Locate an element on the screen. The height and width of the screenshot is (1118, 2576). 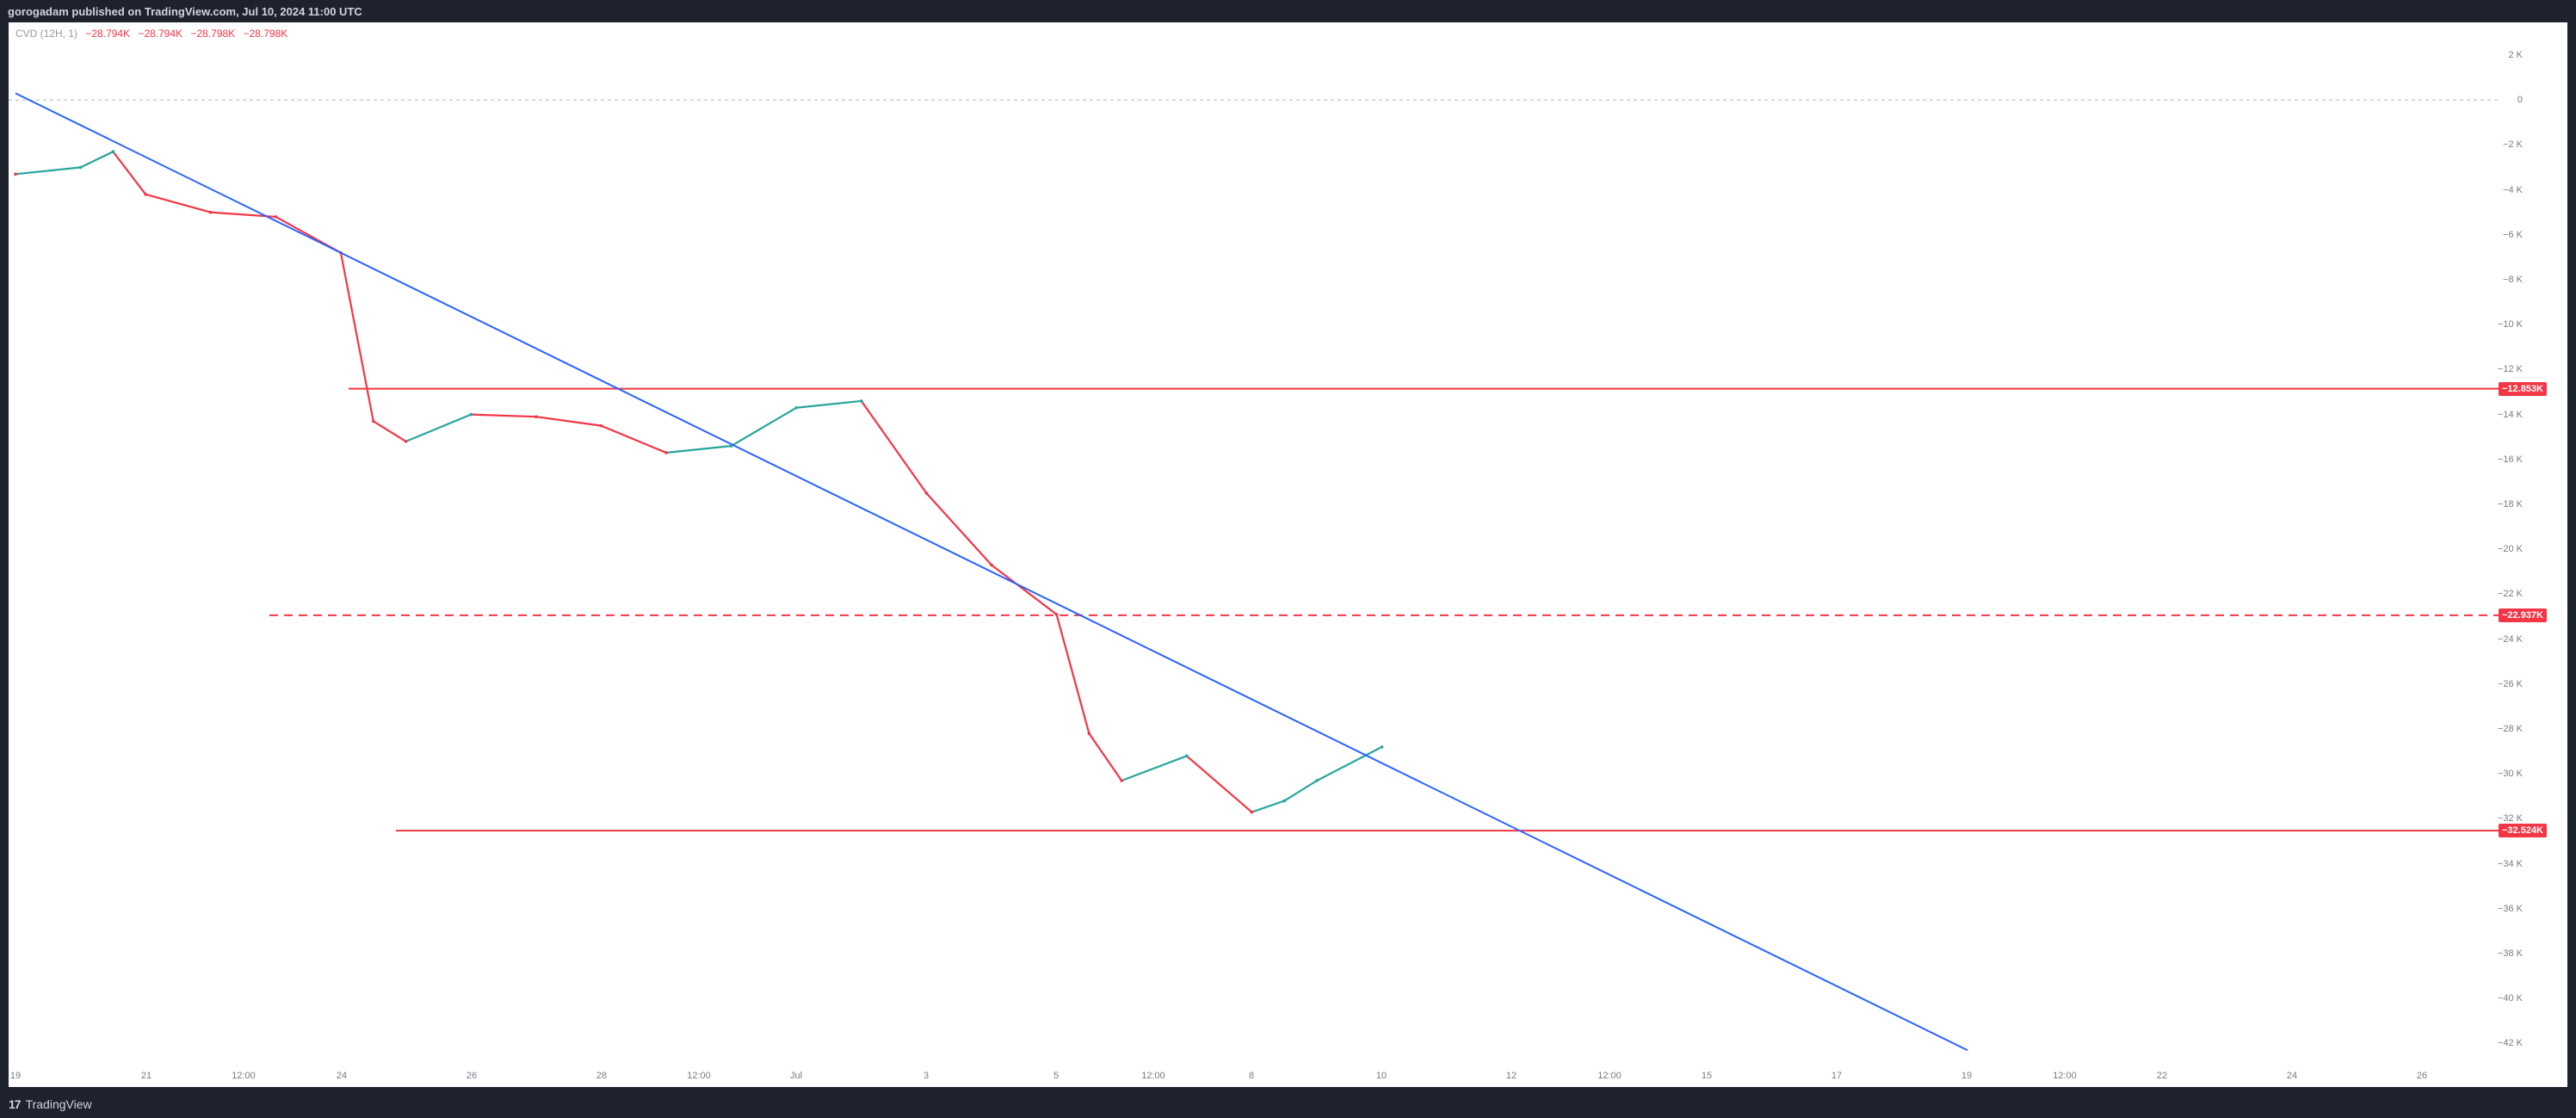
level-price-tag: −32.524K is located at coordinates (2522, 831).